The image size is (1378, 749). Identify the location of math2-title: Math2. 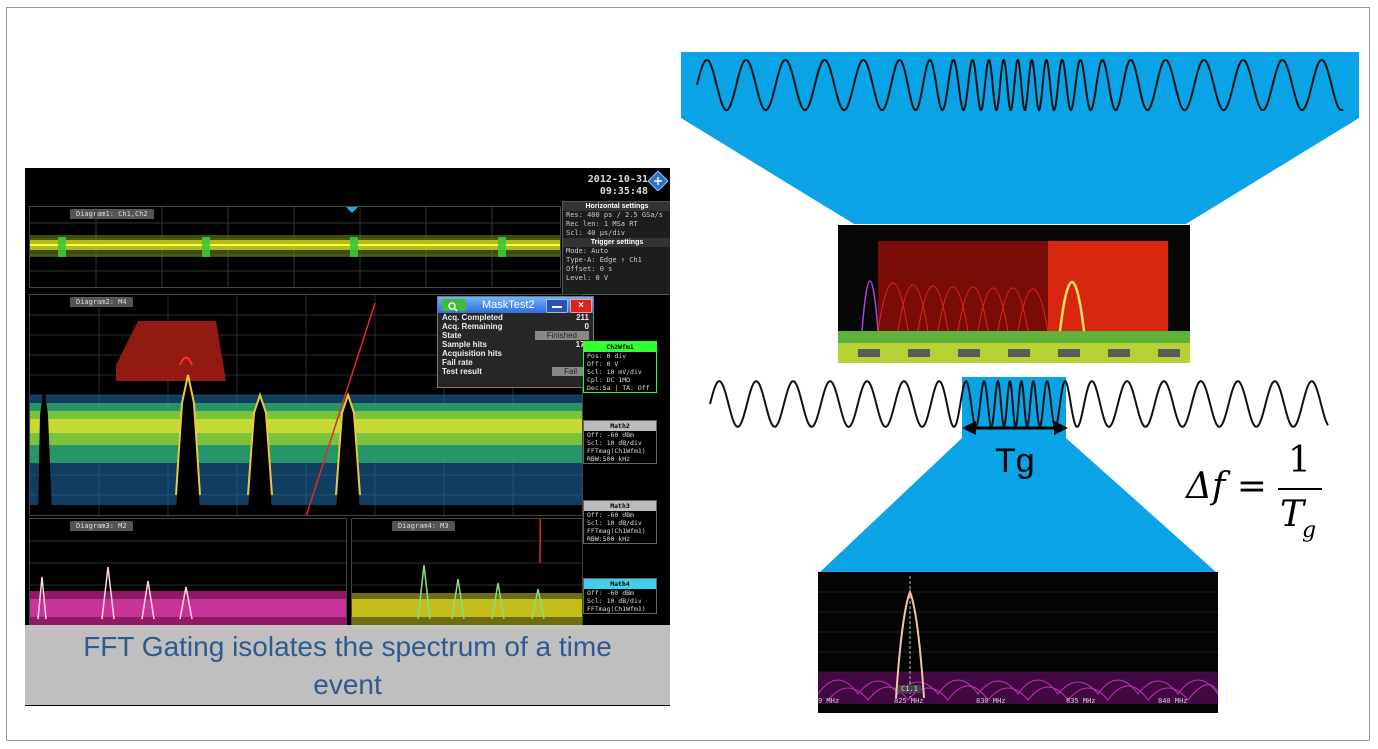
(620, 426).